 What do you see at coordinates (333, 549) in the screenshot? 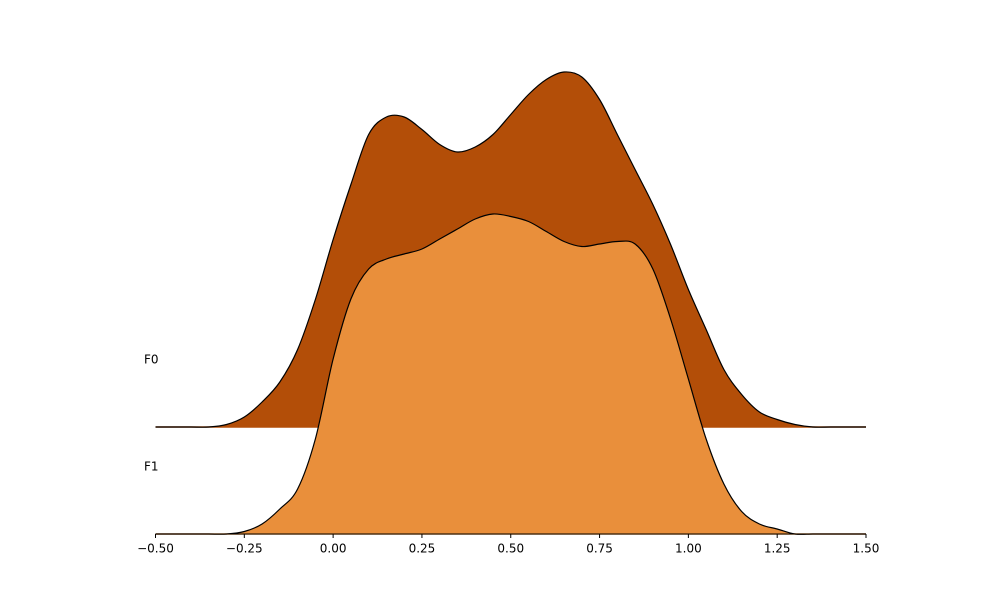
I see `x-tick-label: 0.00` at bounding box center [333, 549].